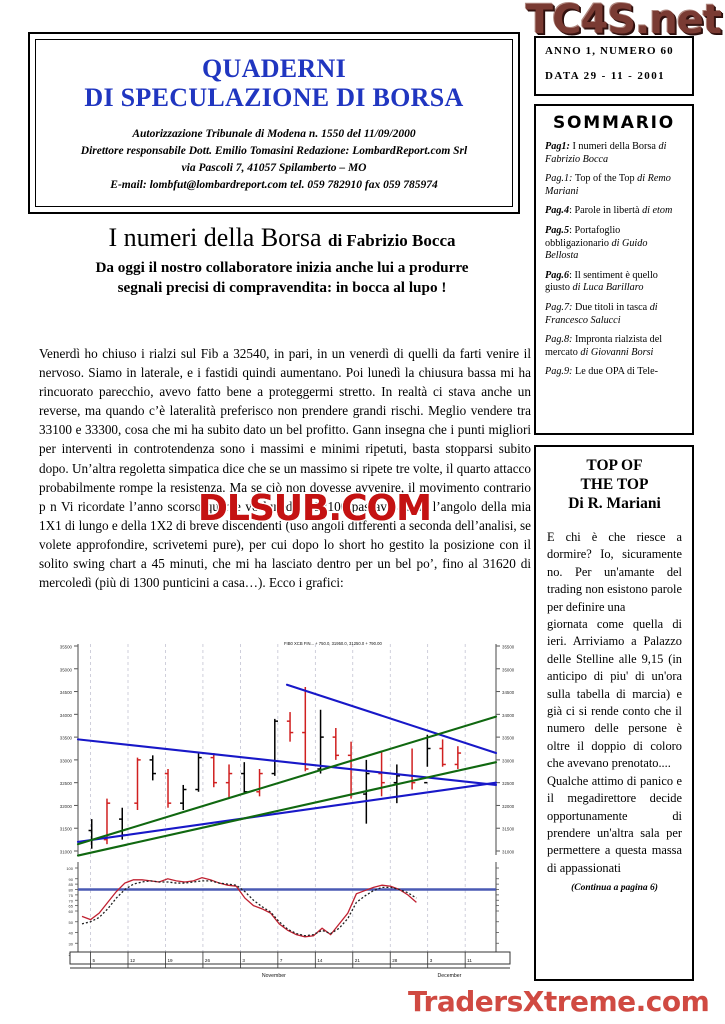 Image resolution: width=725 pixels, height=1024 pixels. What do you see at coordinates (66, 852) in the screenshot?
I see `price-ytick-label: 31000` at bounding box center [66, 852].